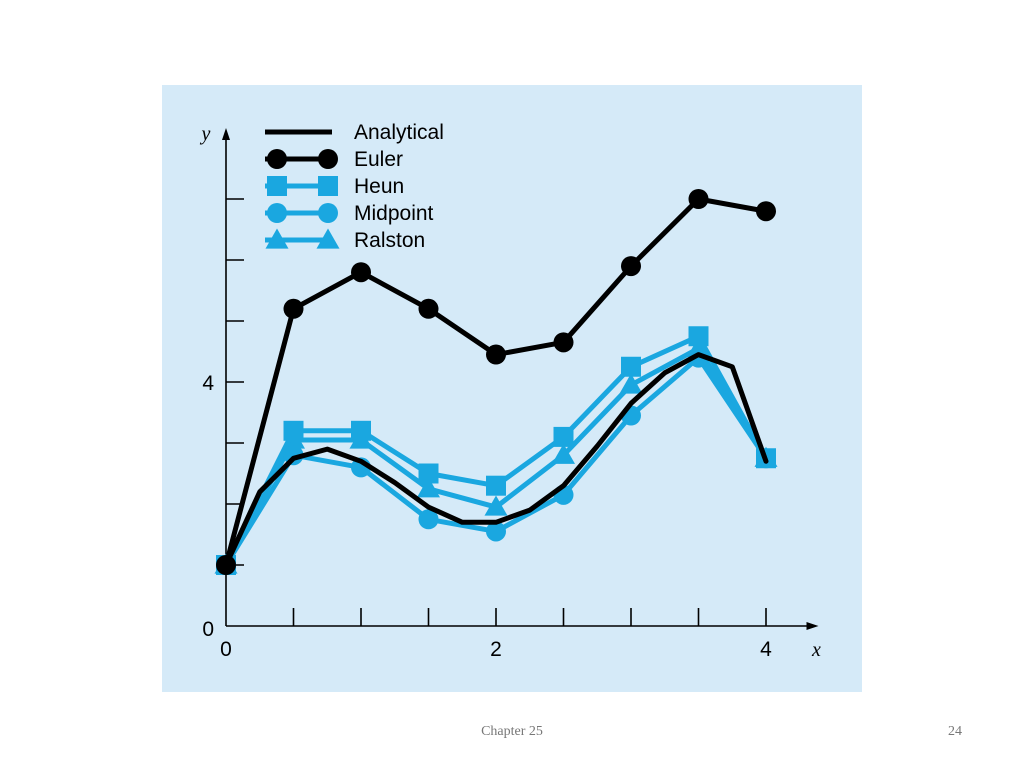 The width and height of the screenshot is (1024, 768). I want to click on y-axis-label: y, so click(205, 134).